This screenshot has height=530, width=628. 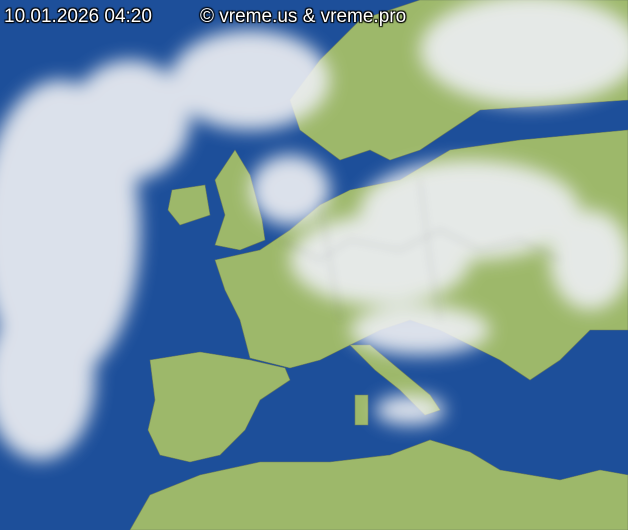 What do you see at coordinates (240, 200) in the screenshot?
I see `great-britain` at bounding box center [240, 200].